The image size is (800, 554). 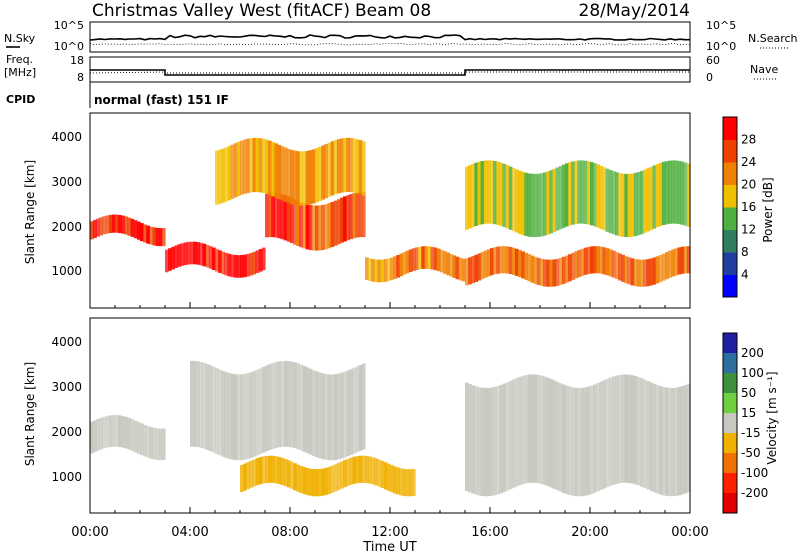 I want to click on velocity-colorbar-label: Velocity [m s⁻¹], so click(x=772, y=417).